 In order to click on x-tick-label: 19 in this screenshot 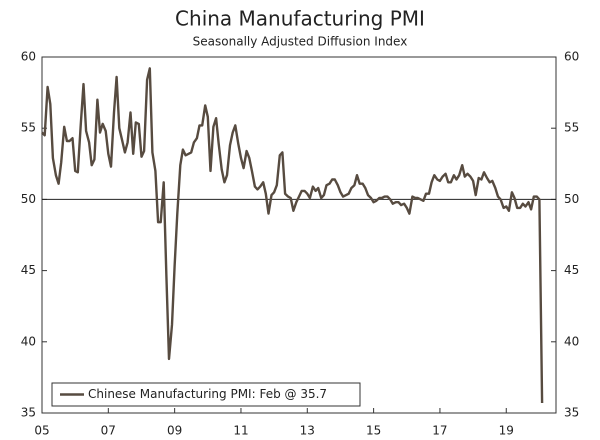, I will do `click(506, 431)`.